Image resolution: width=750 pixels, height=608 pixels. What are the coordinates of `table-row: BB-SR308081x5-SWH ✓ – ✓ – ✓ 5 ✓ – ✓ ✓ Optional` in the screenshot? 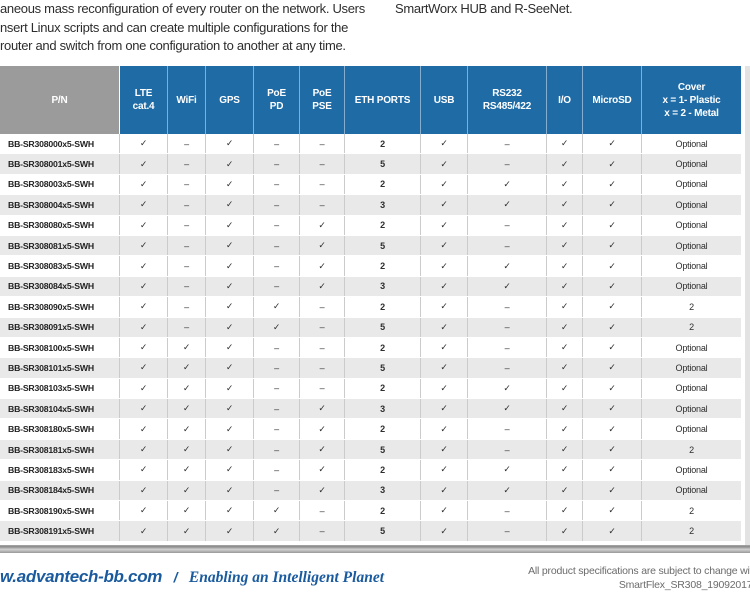 It's located at (370, 246).